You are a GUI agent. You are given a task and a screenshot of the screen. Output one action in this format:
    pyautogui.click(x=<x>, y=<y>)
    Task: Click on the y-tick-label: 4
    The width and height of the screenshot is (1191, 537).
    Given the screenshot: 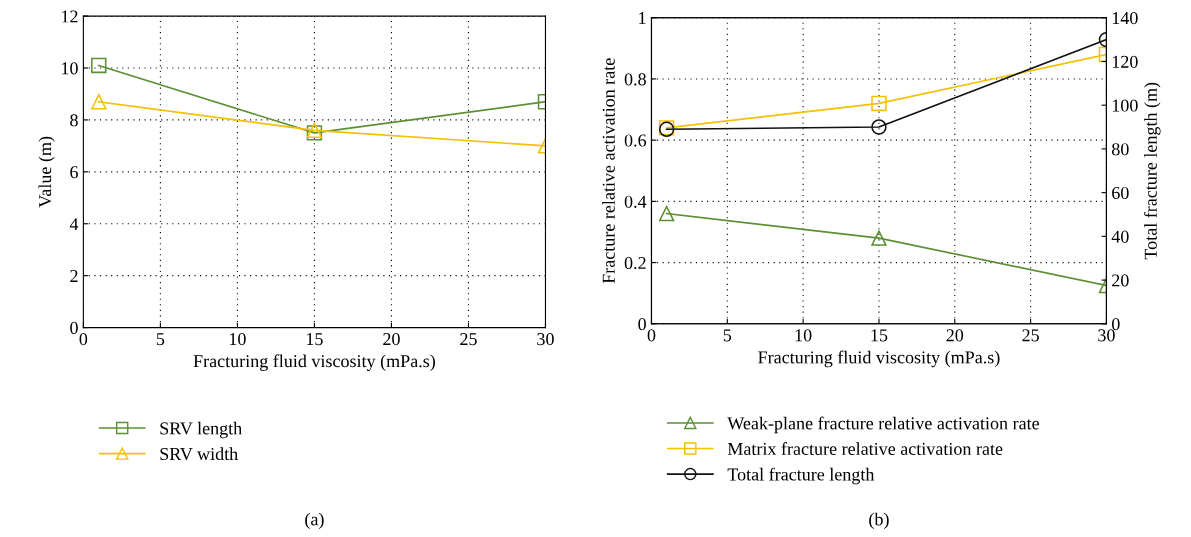 What is the action you would take?
    pyautogui.click(x=74, y=224)
    